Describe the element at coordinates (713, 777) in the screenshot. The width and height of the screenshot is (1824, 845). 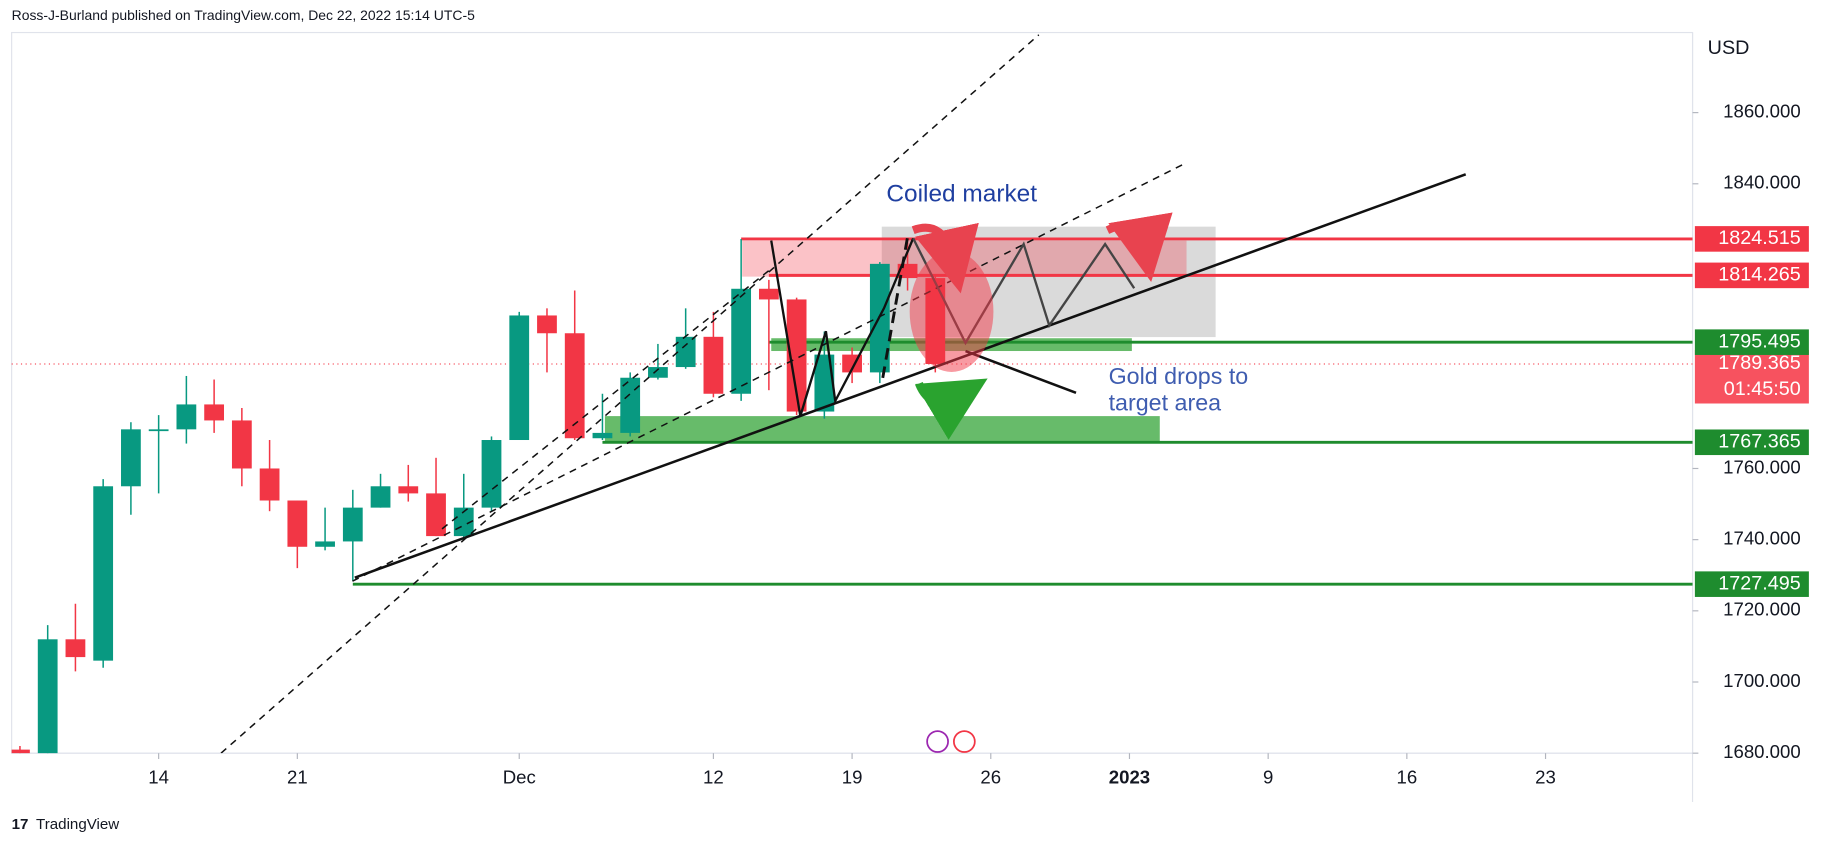
I see `x-tick-label: 12` at that location.